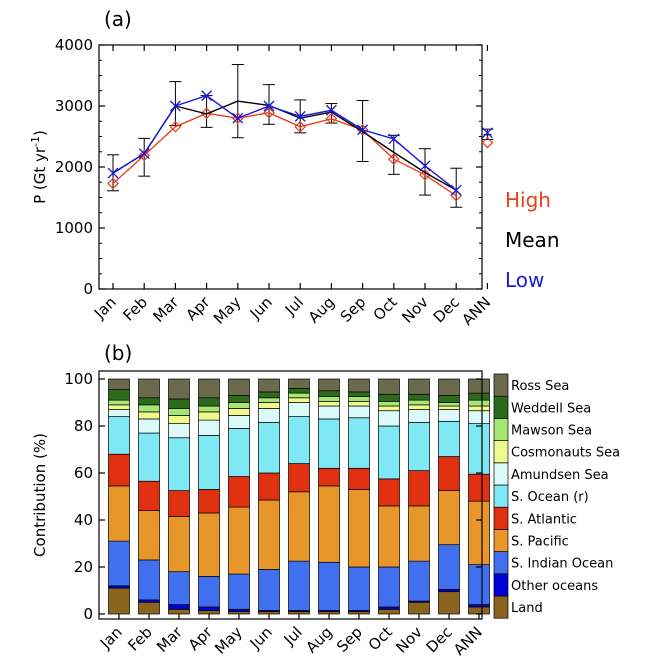  Describe the element at coordinates (544, 519) in the screenshot. I see `legend-label: S. Atlantic` at that location.